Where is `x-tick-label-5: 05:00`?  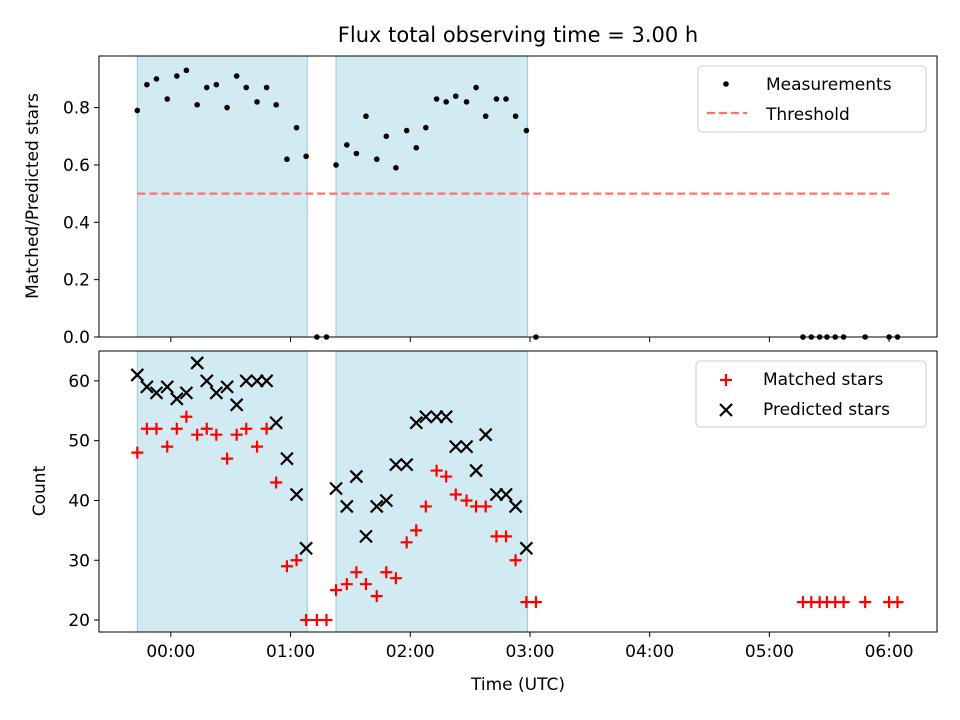 x-tick-label-5: 05:00 is located at coordinates (769, 652).